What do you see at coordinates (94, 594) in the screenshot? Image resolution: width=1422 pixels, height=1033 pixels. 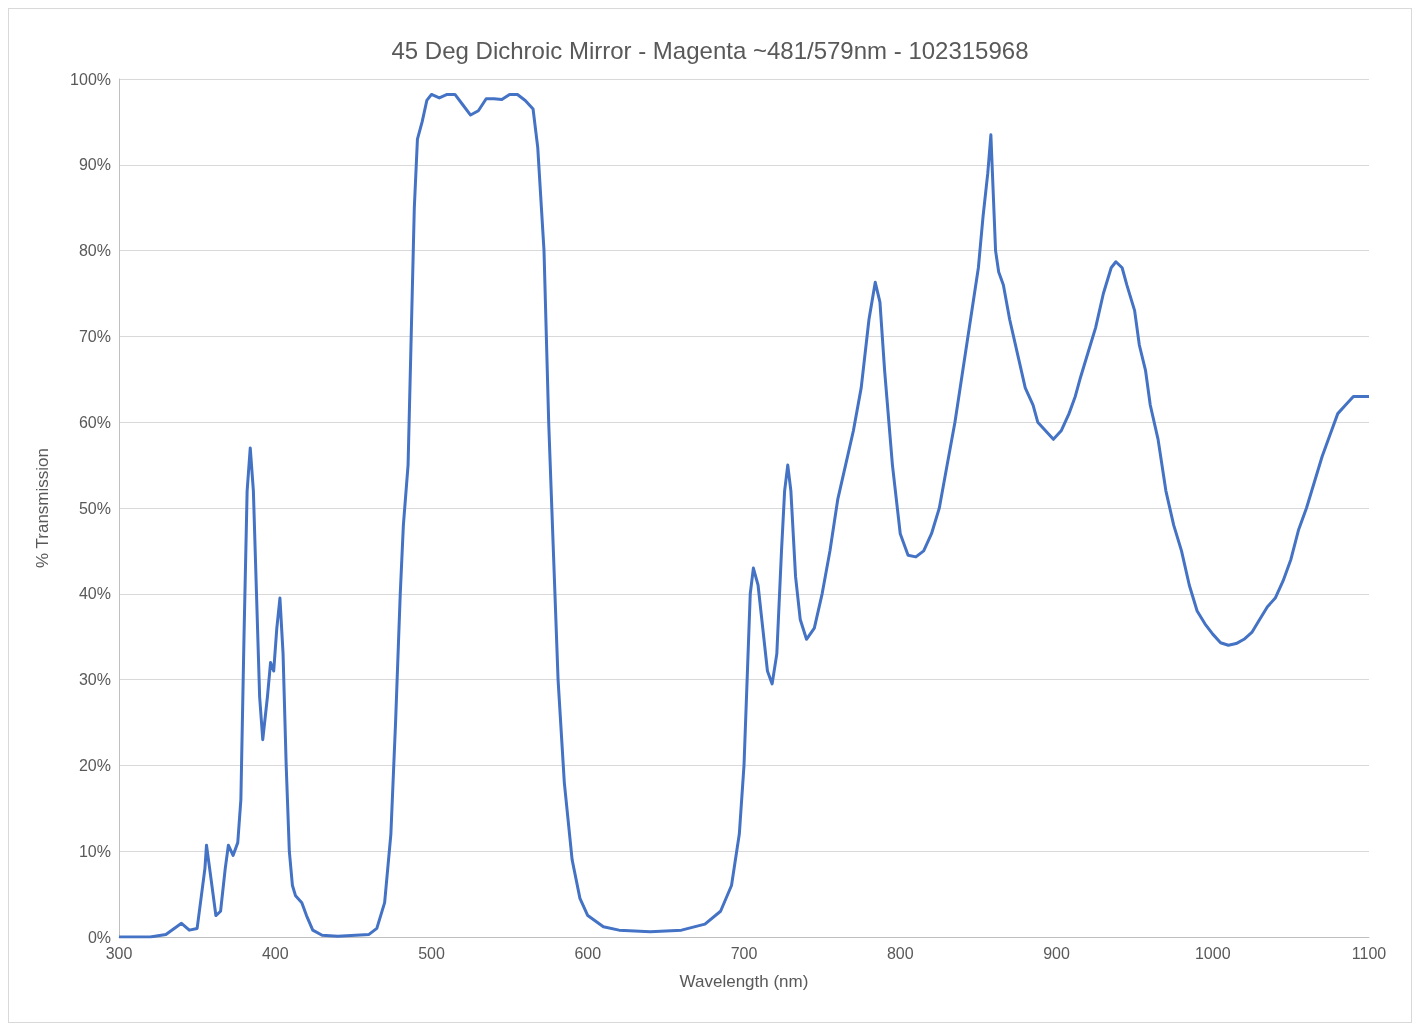 I see `y-tick-label: 40%` at bounding box center [94, 594].